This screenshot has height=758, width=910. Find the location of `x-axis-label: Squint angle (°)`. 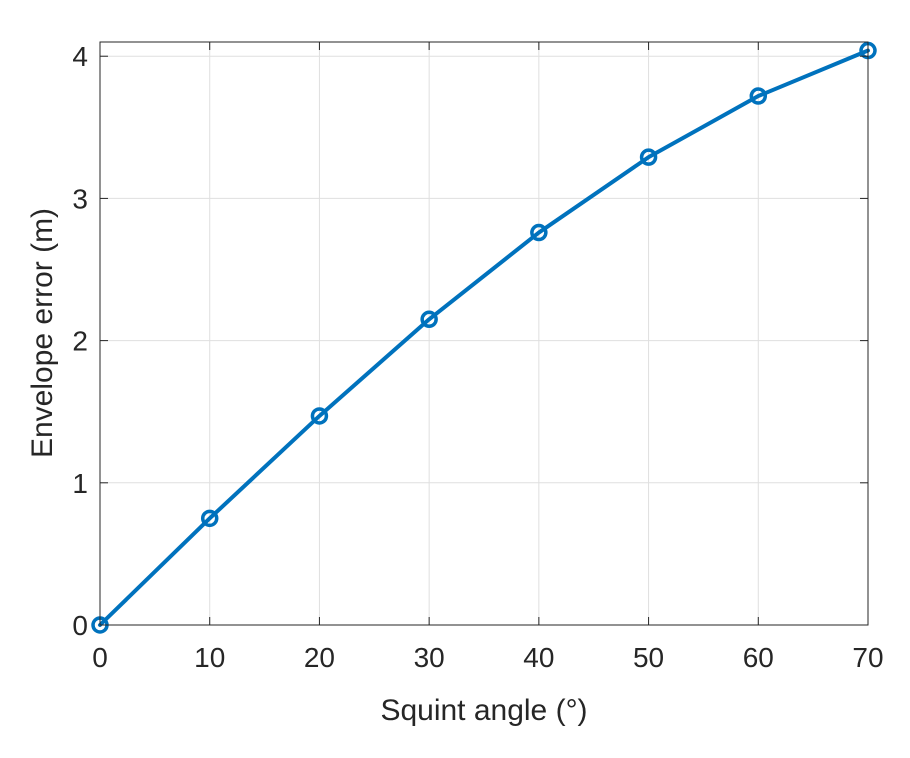

x-axis-label: Squint angle (°) is located at coordinates (483, 710).